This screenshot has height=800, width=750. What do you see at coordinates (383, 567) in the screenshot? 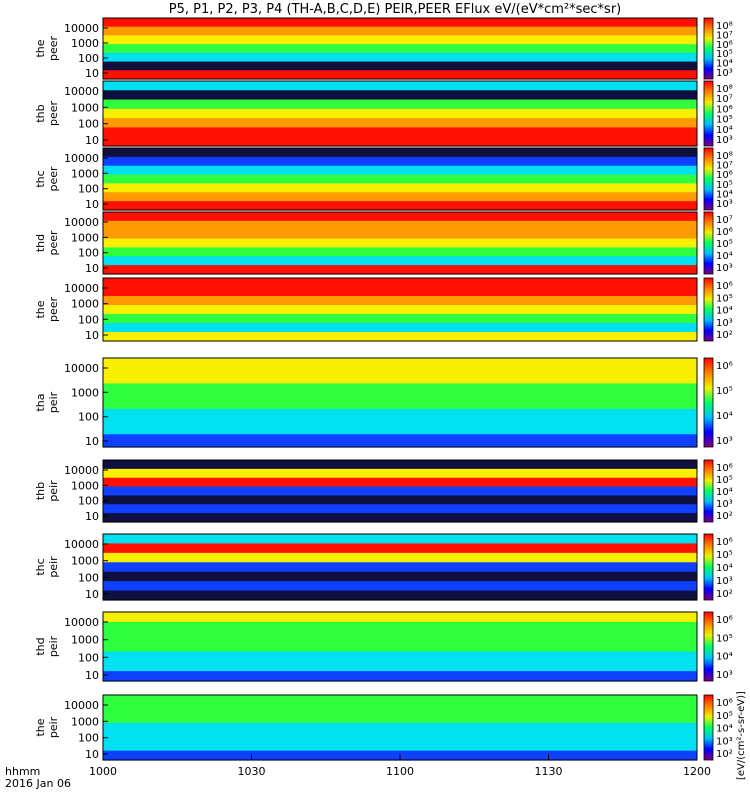
I see `spectrogram-panel: 10000 1000 100 10 thc peir 10⁶ 10⁵ 10⁴ 10³ 10²` at bounding box center [383, 567].